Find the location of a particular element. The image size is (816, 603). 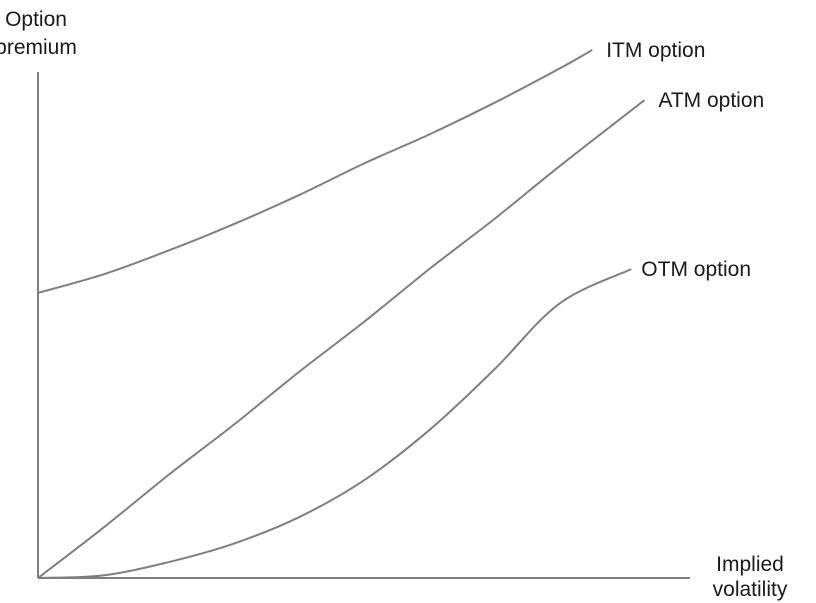

series-label-atm-option: ATM option is located at coordinates (711, 100).